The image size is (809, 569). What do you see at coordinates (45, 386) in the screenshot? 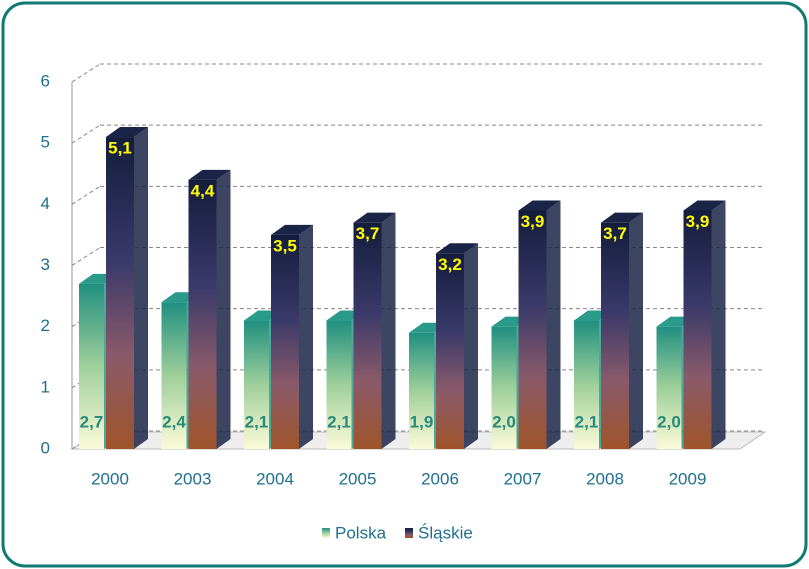
I see `y-tick-label: 1` at bounding box center [45, 386].